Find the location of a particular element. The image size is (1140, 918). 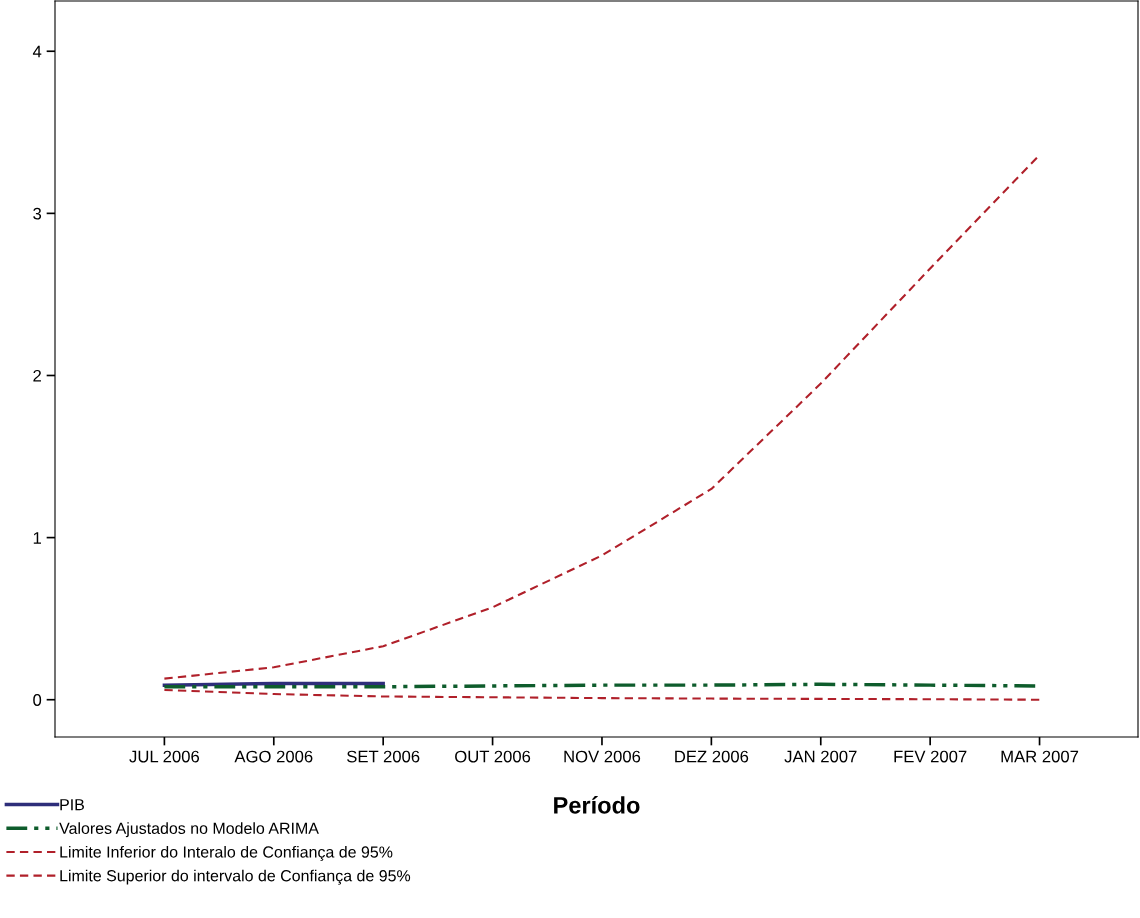

y-tick-label: 1 is located at coordinates (37, 538).